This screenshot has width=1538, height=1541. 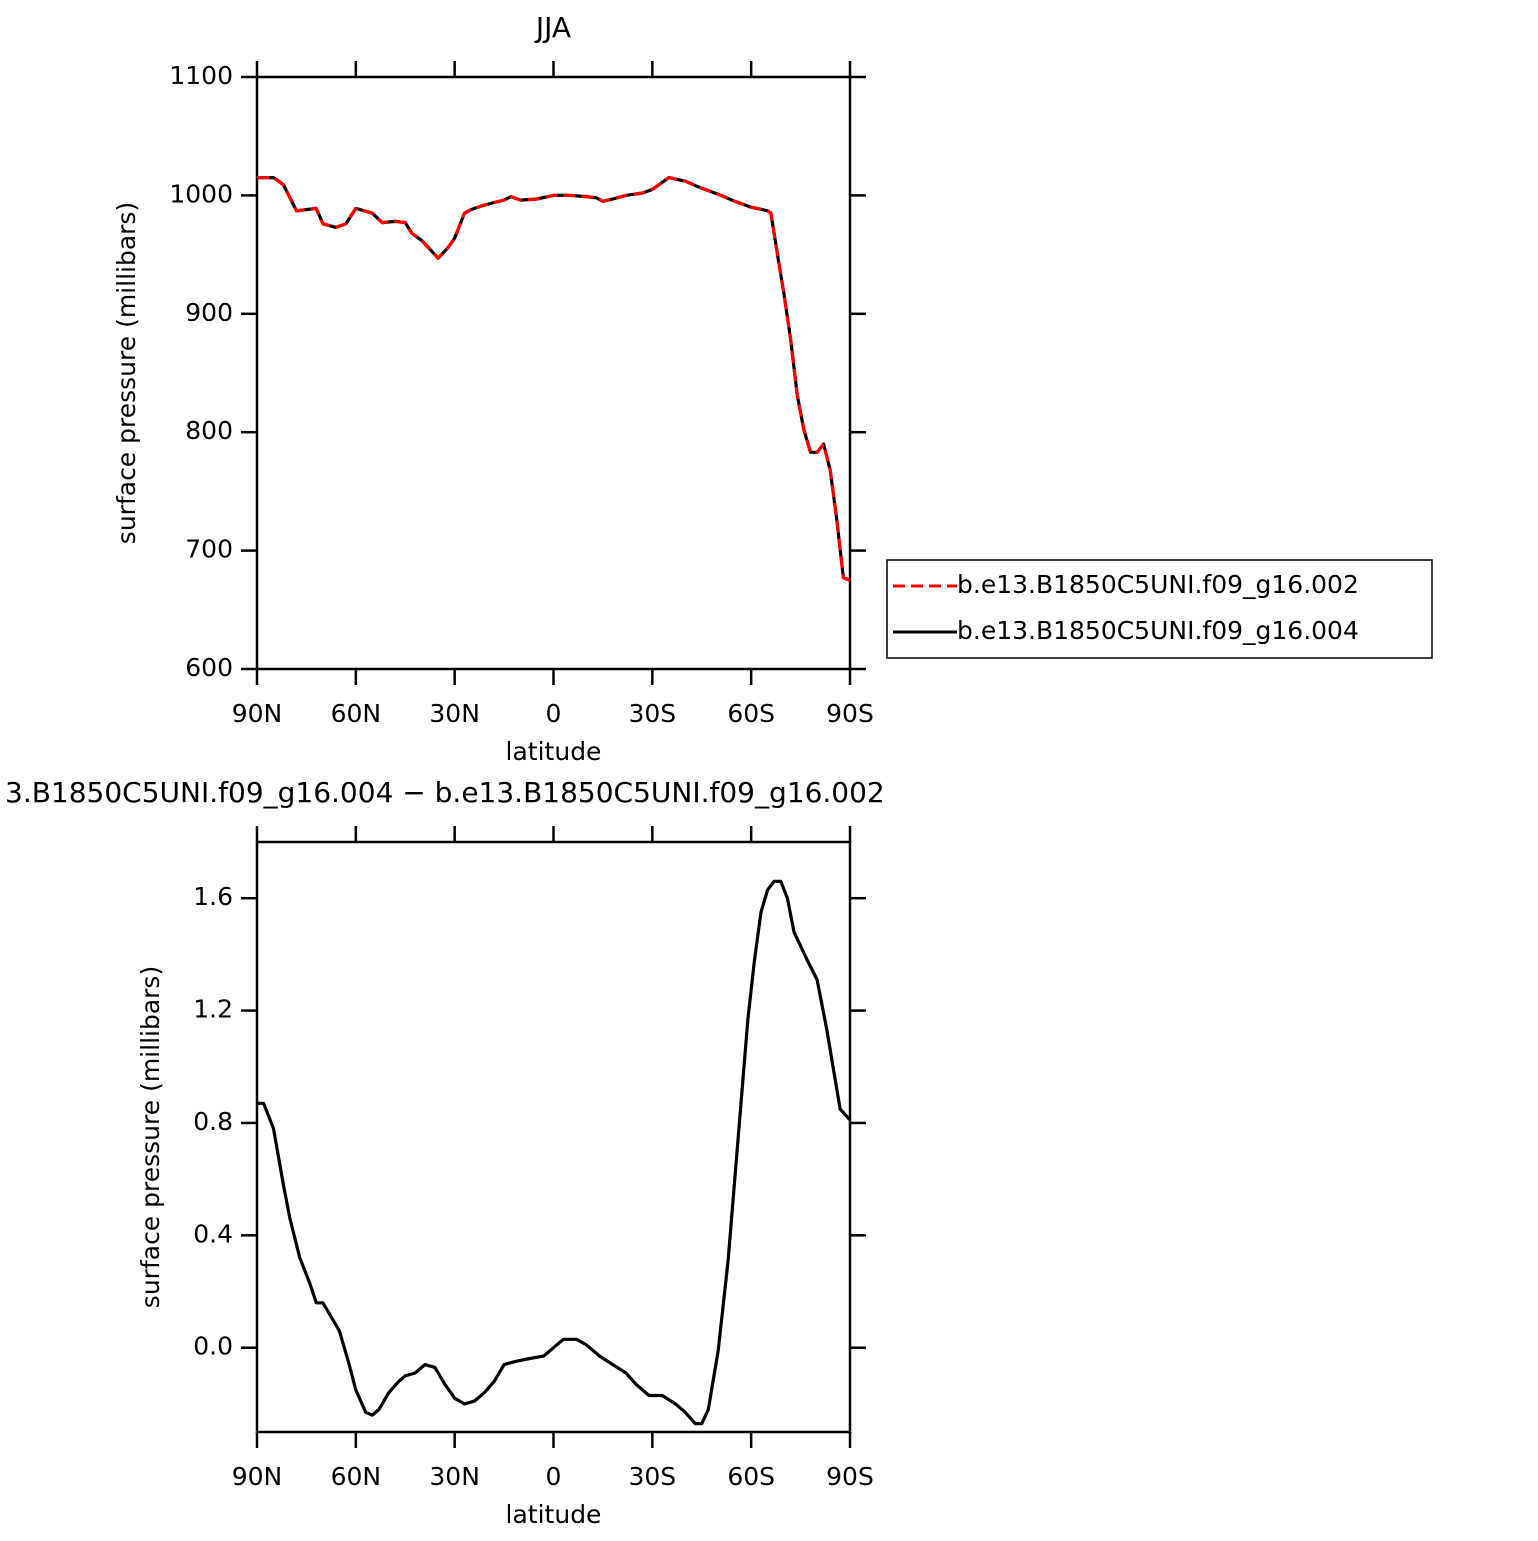 I want to click on y-tick-label: 0.0, so click(x=213, y=1346).